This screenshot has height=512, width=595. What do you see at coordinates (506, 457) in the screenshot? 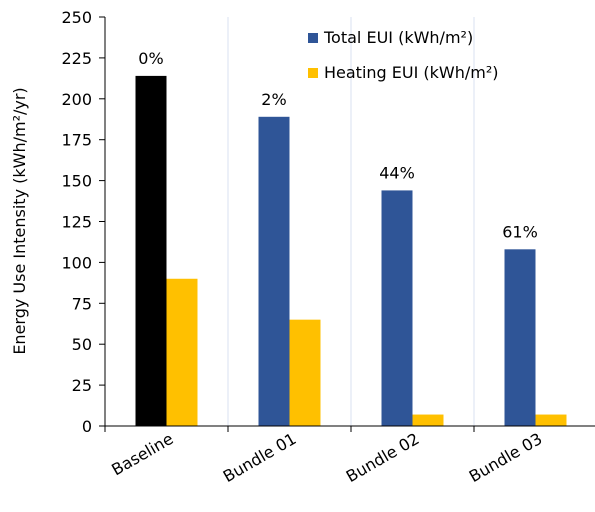
I see `category-label: Bundle 03` at bounding box center [506, 457].